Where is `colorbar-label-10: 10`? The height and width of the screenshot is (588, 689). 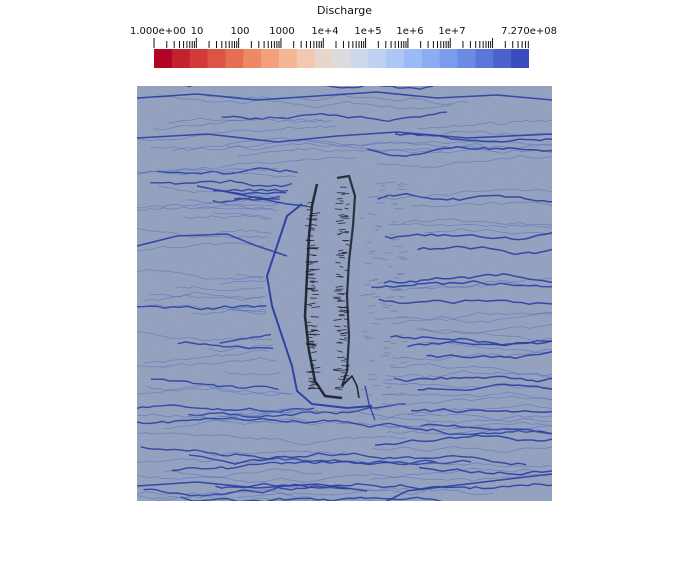 colorbar-label-10: 10 is located at coordinates (197, 31).